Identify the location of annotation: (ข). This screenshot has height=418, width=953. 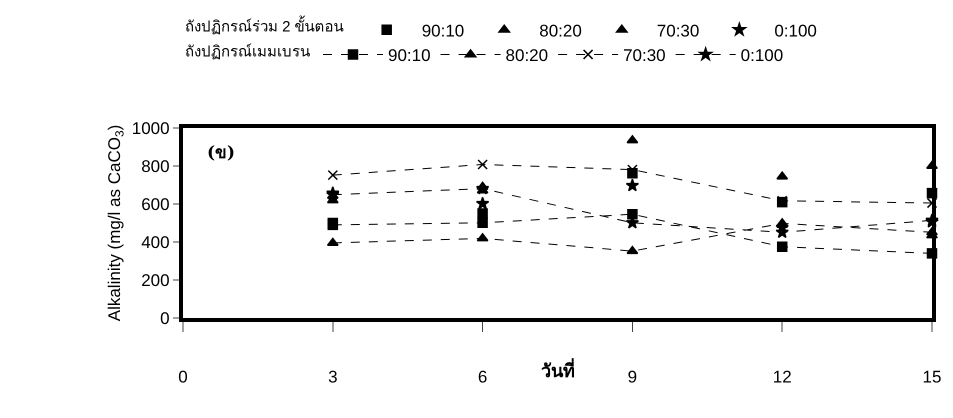
(221, 153).